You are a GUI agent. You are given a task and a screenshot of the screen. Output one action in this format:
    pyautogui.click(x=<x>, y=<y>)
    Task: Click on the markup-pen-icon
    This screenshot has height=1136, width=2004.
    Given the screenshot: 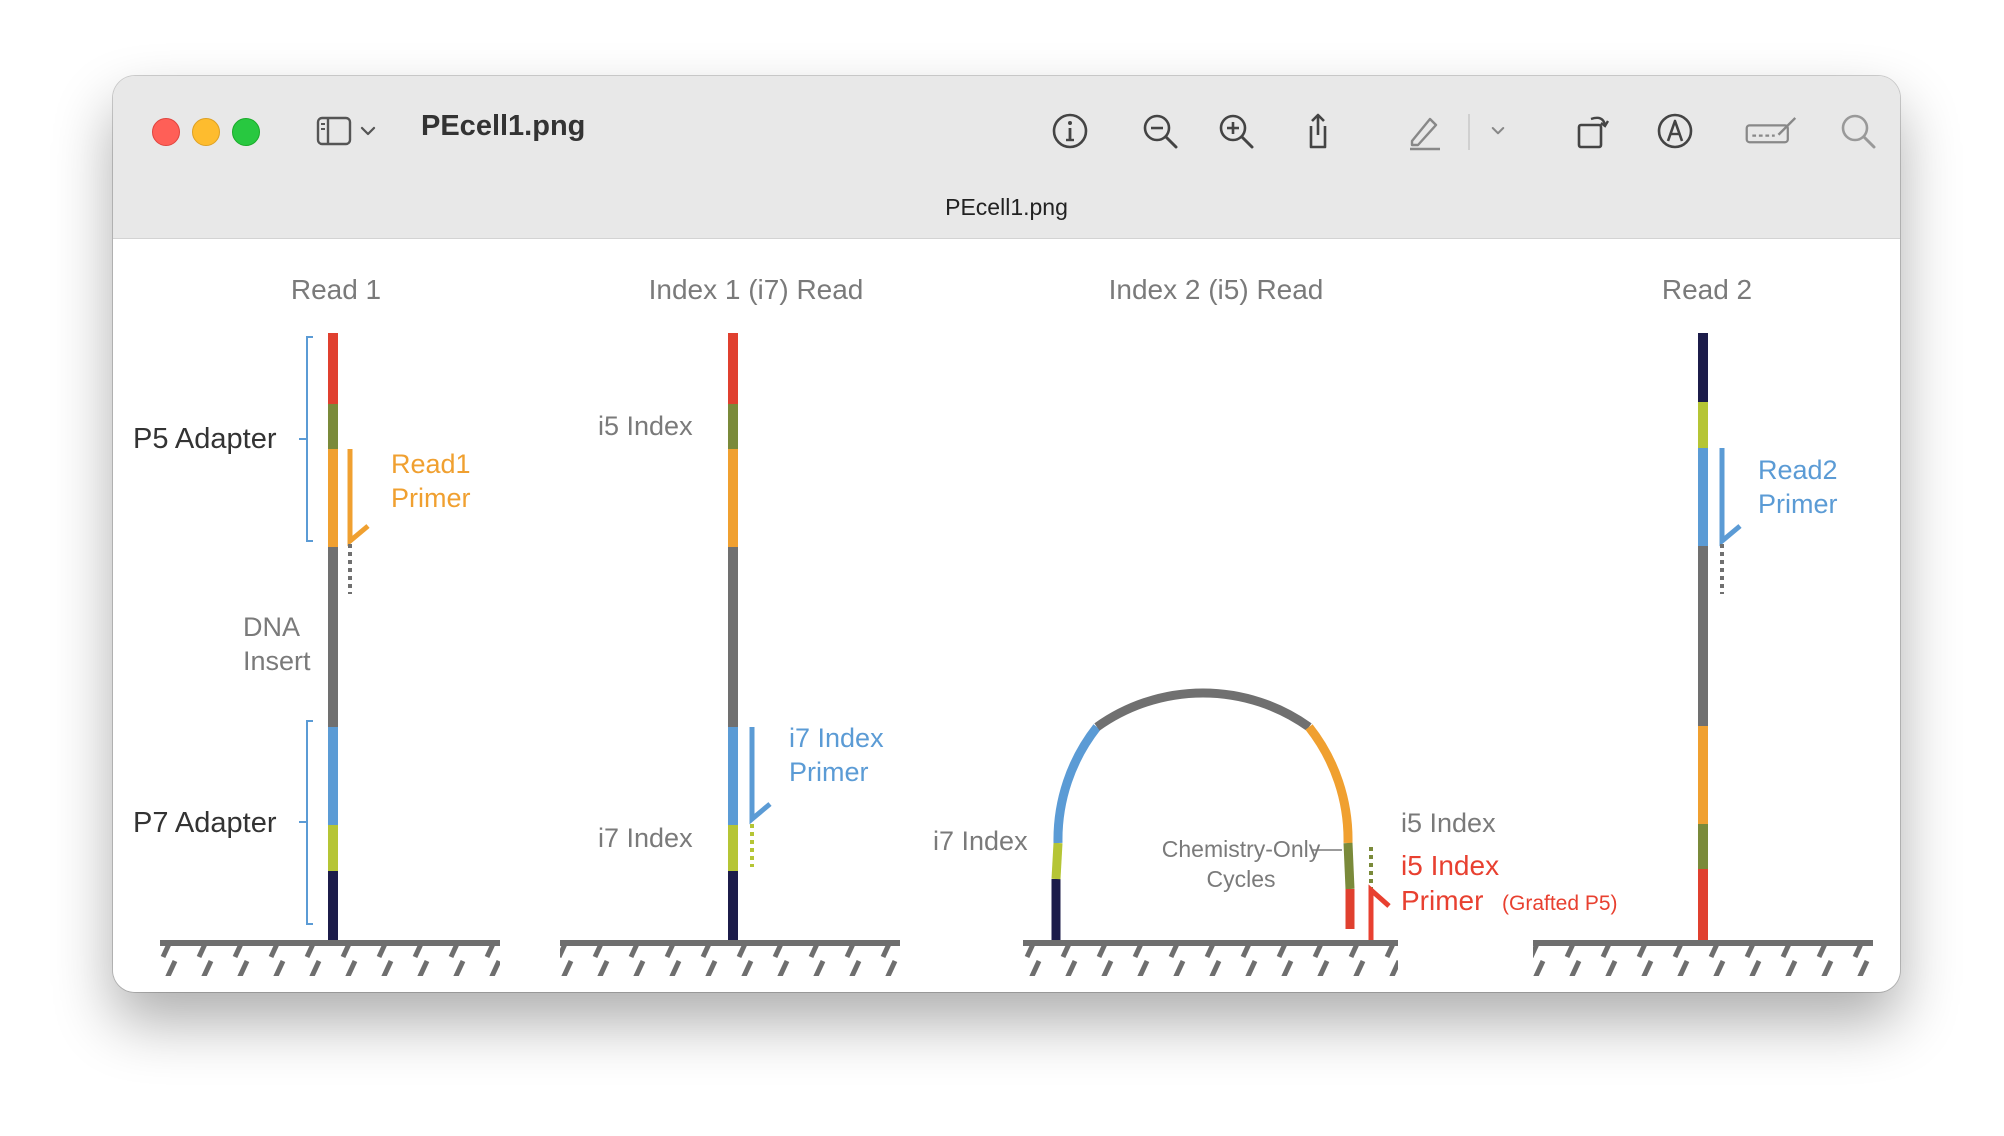 What is the action you would take?
    pyautogui.click(x=1424, y=131)
    